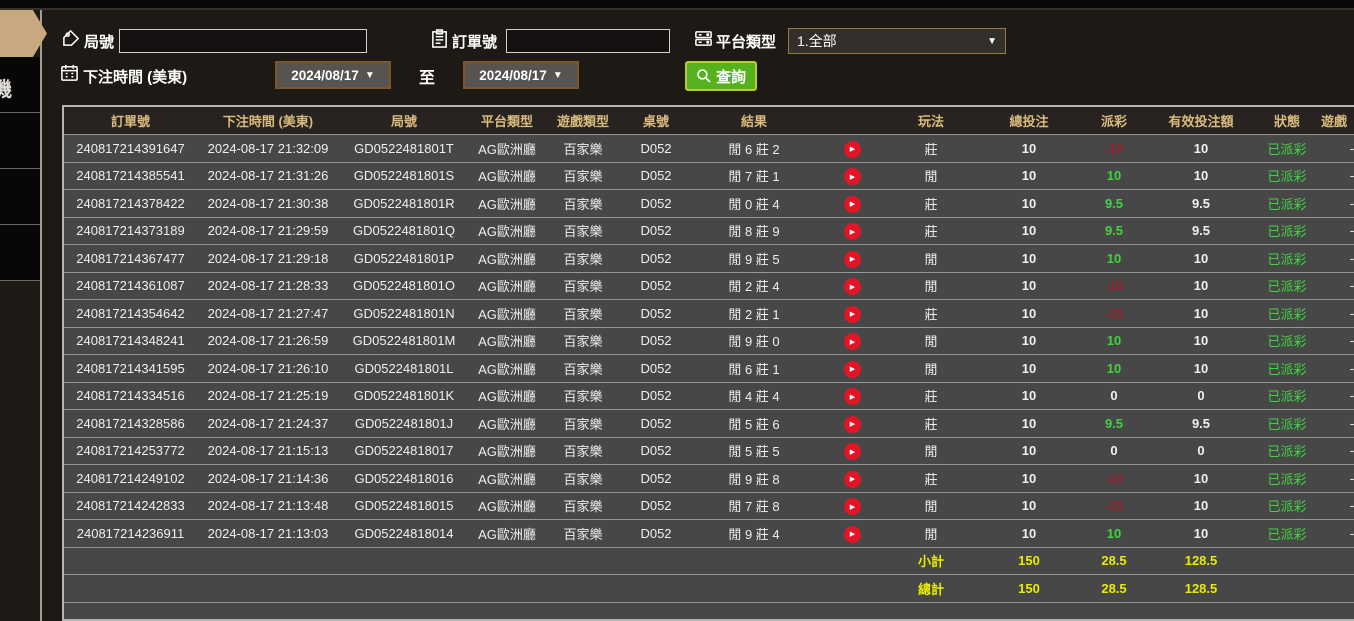 The width and height of the screenshot is (1354, 621). Describe the element at coordinates (325, 75) in the screenshot. I see `date-from-value: 2024/08/17` at that location.